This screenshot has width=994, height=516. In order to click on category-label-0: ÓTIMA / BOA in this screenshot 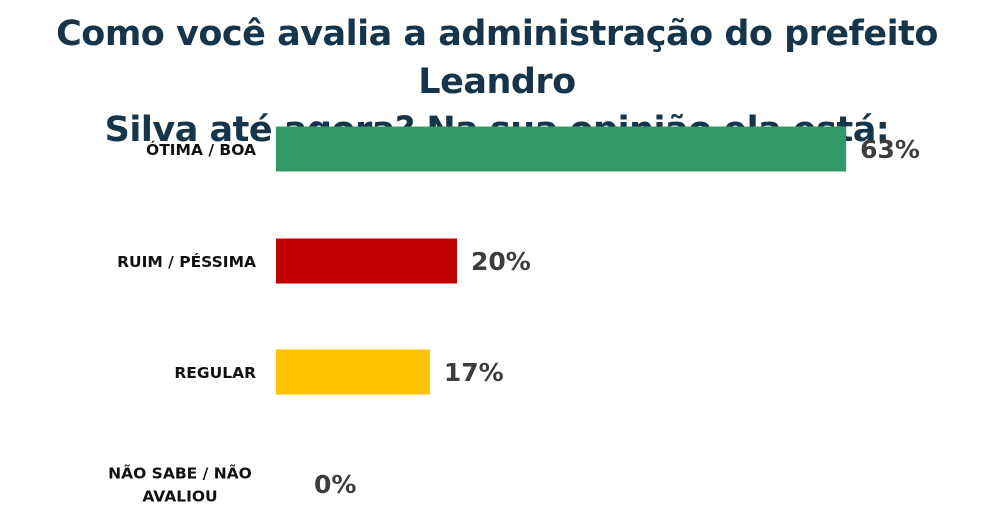, I will do `click(201, 149)`.